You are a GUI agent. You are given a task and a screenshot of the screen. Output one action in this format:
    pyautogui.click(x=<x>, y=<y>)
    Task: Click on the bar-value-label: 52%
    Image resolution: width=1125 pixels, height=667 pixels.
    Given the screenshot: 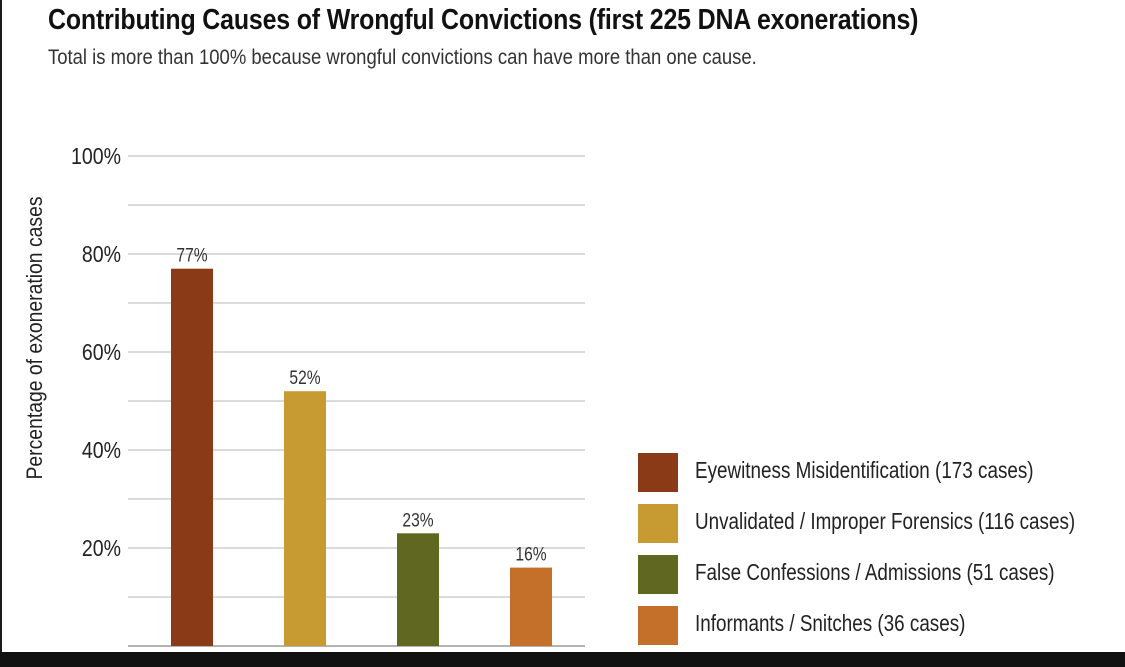 What is the action you would take?
    pyautogui.click(x=304, y=378)
    